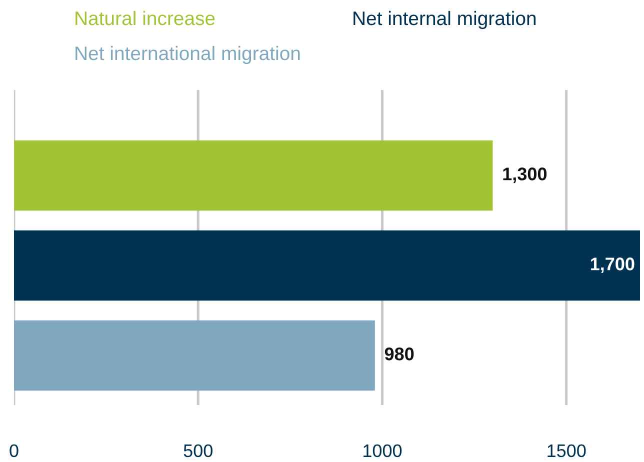 The height and width of the screenshot is (462, 644). What do you see at coordinates (14, 451) in the screenshot?
I see `x-tick-label: 0` at bounding box center [14, 451].